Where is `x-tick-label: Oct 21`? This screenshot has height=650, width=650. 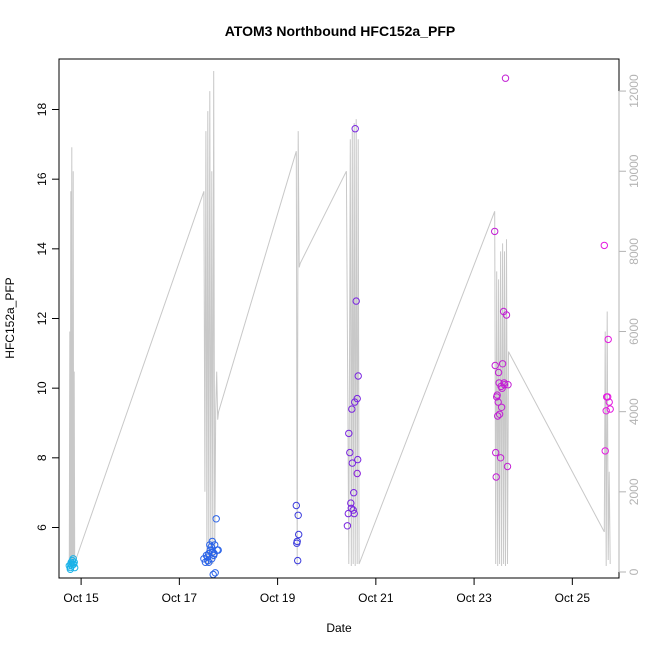
x-tick-label: Oct 21 is located at coordinates (376, 598).